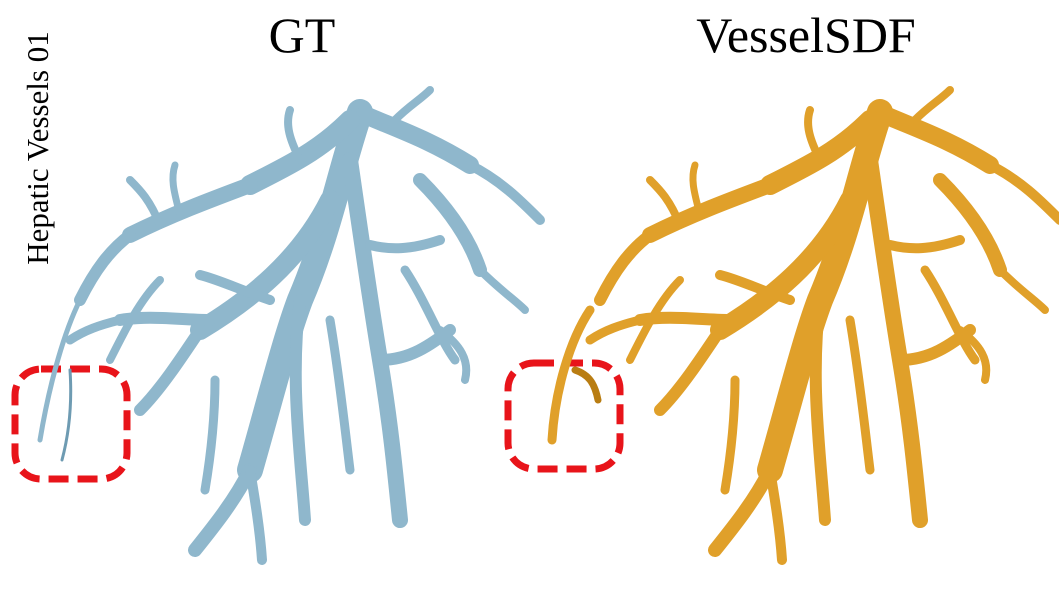  I want to click on gt-title: GT, so click(302, 35).